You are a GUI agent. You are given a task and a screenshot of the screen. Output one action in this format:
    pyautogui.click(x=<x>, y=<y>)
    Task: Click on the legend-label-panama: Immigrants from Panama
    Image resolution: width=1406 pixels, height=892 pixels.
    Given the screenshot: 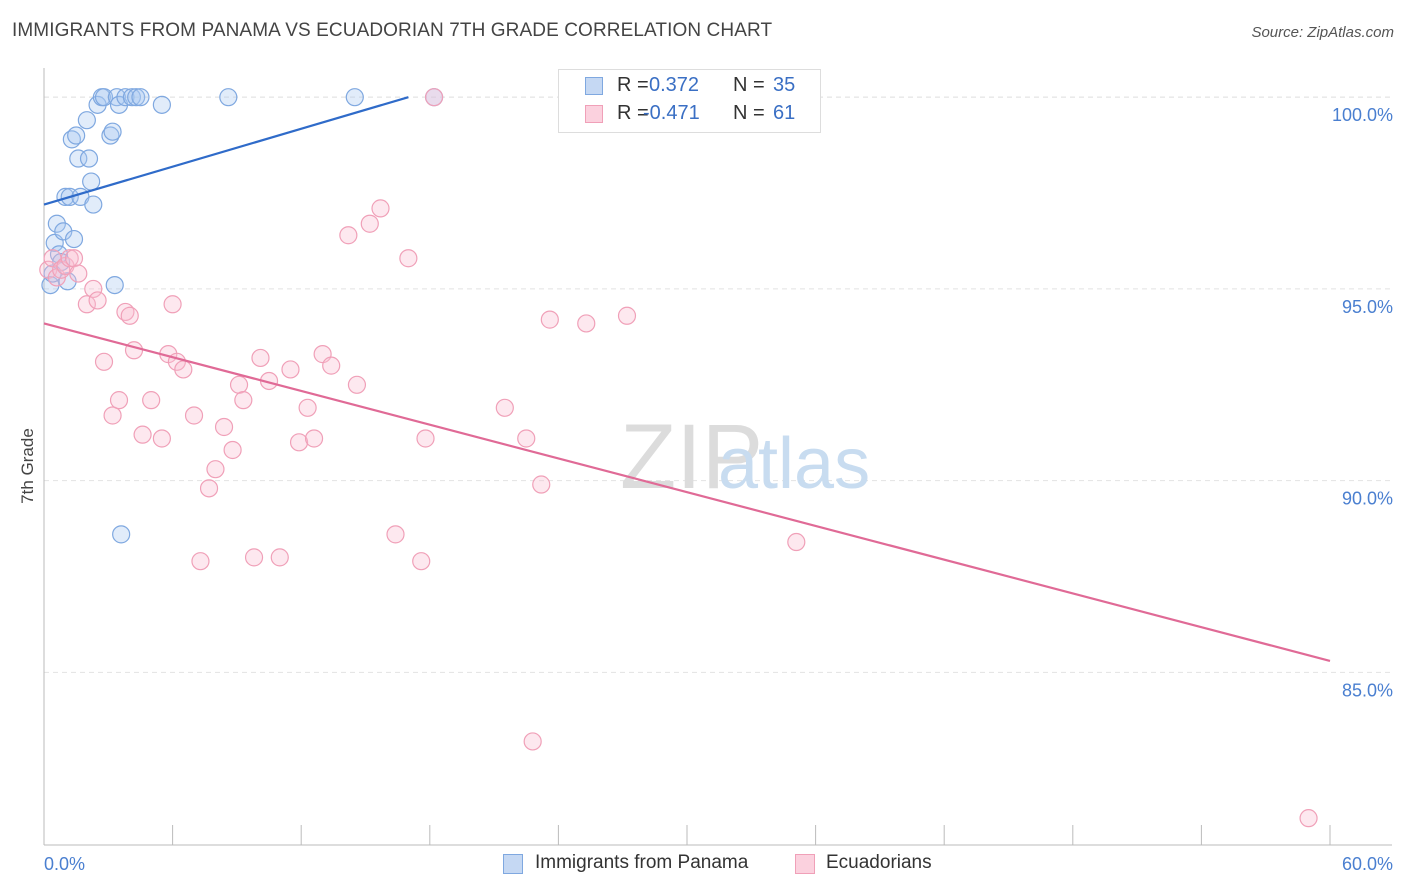 What is the action you would take?
    pyautogui.click(x=642, y=862)
    